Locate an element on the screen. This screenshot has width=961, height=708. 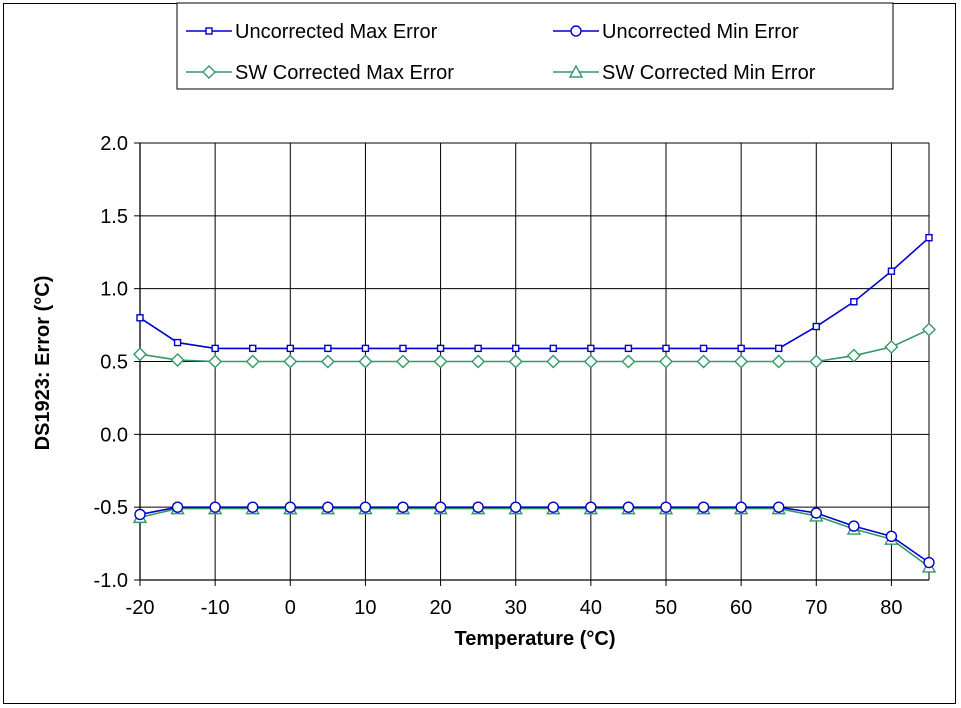
legend-box is located at coordinates (535, 46).